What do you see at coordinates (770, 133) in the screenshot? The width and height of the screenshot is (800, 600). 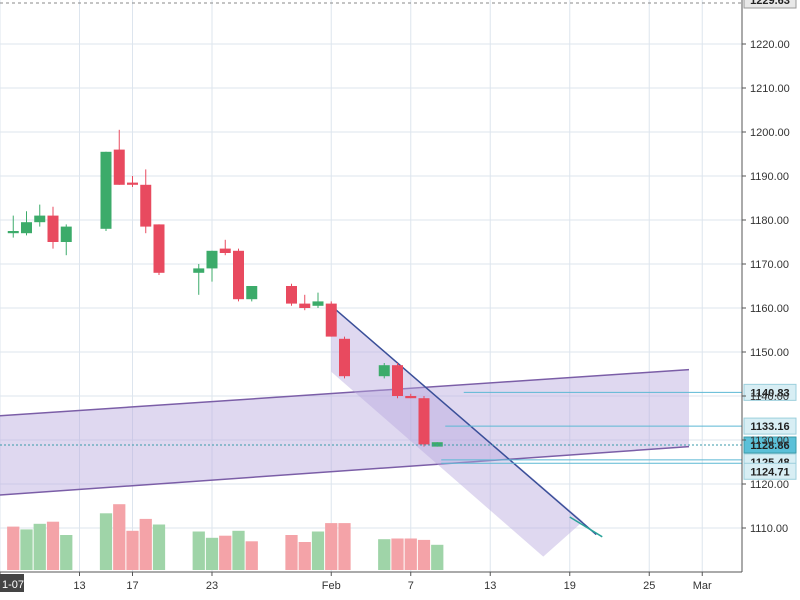 I see `y-tick-label: 1200.00` at bounding box center [770, 133].